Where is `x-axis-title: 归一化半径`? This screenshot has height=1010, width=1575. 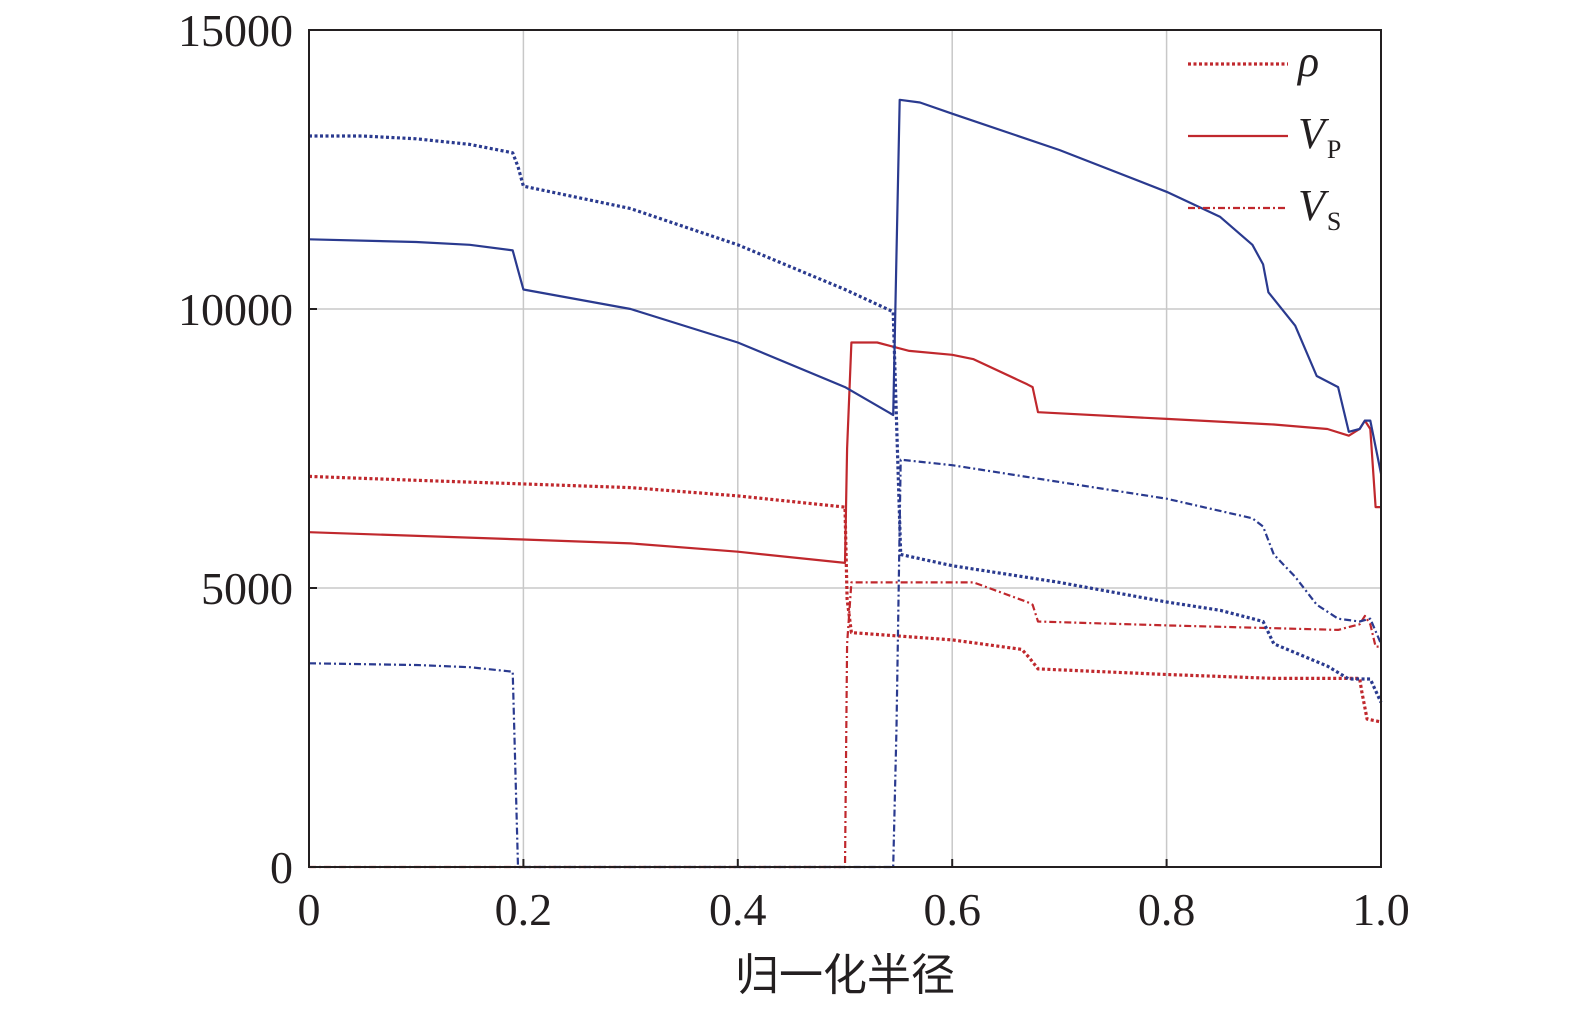 x-axis-title: 归一化半径 is located at coordinates (845, 975).